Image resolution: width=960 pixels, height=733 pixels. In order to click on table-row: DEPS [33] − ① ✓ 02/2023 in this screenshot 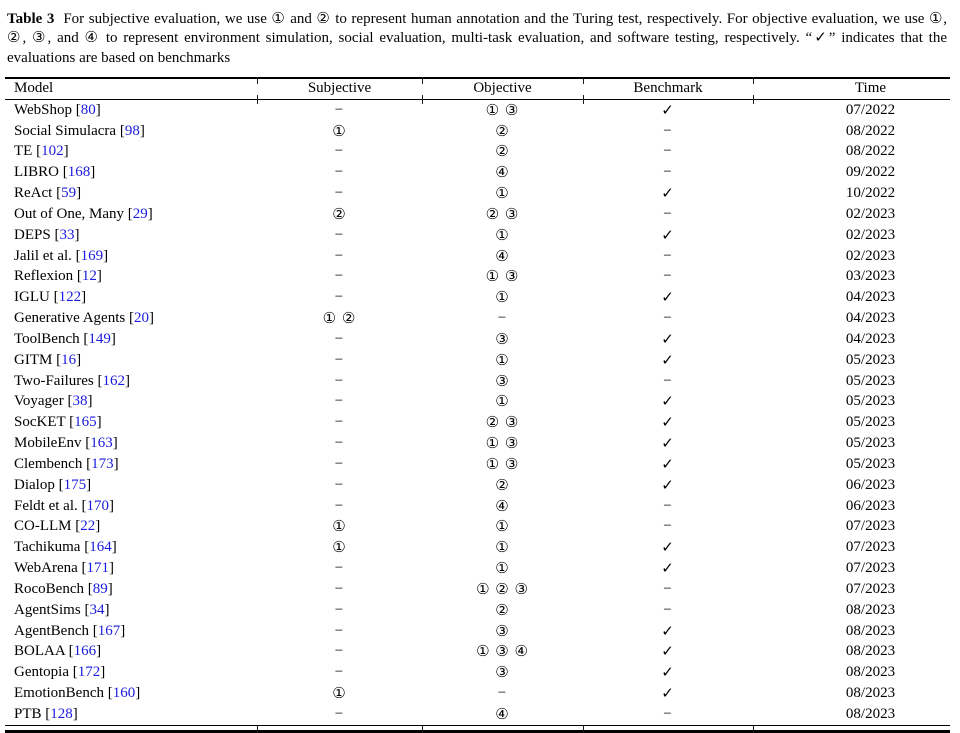, I will do `click(477, 235)`.